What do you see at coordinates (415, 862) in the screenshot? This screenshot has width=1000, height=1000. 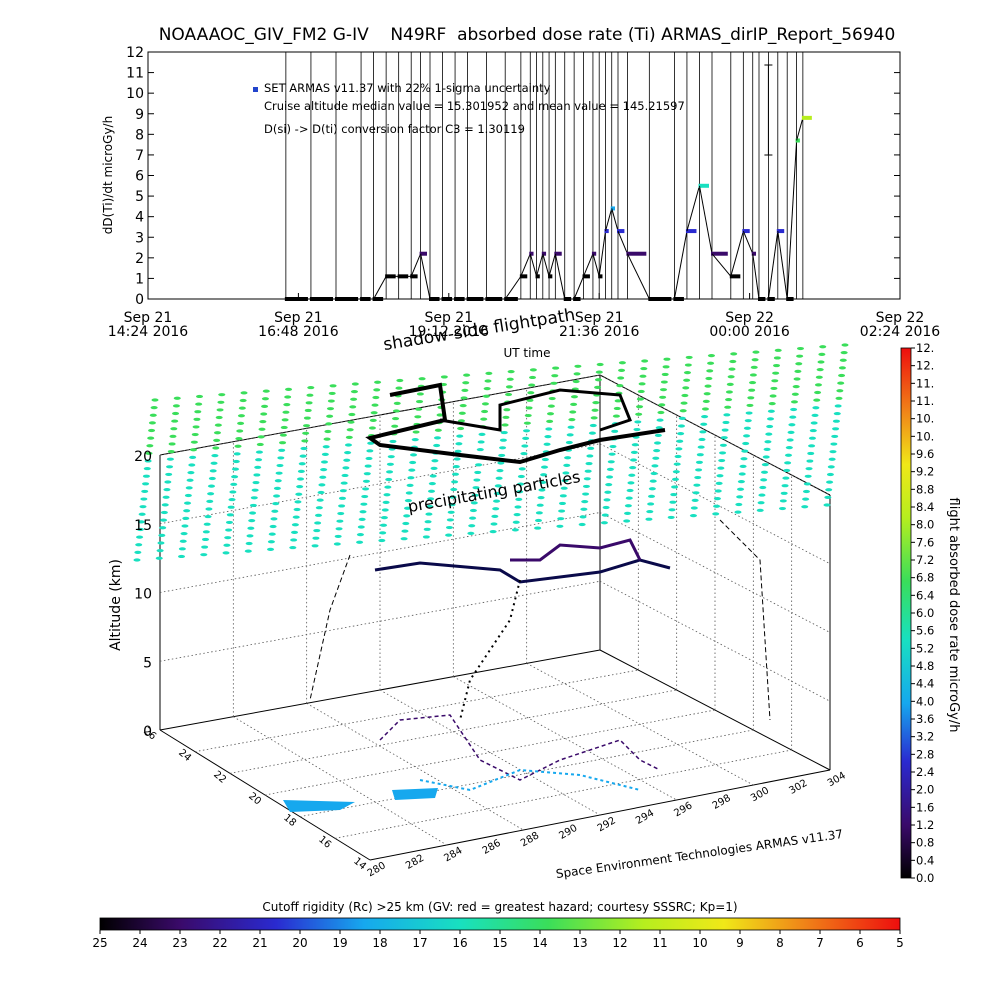 I see `longitude-tick-label: 282` at bounding box center [415, 862].